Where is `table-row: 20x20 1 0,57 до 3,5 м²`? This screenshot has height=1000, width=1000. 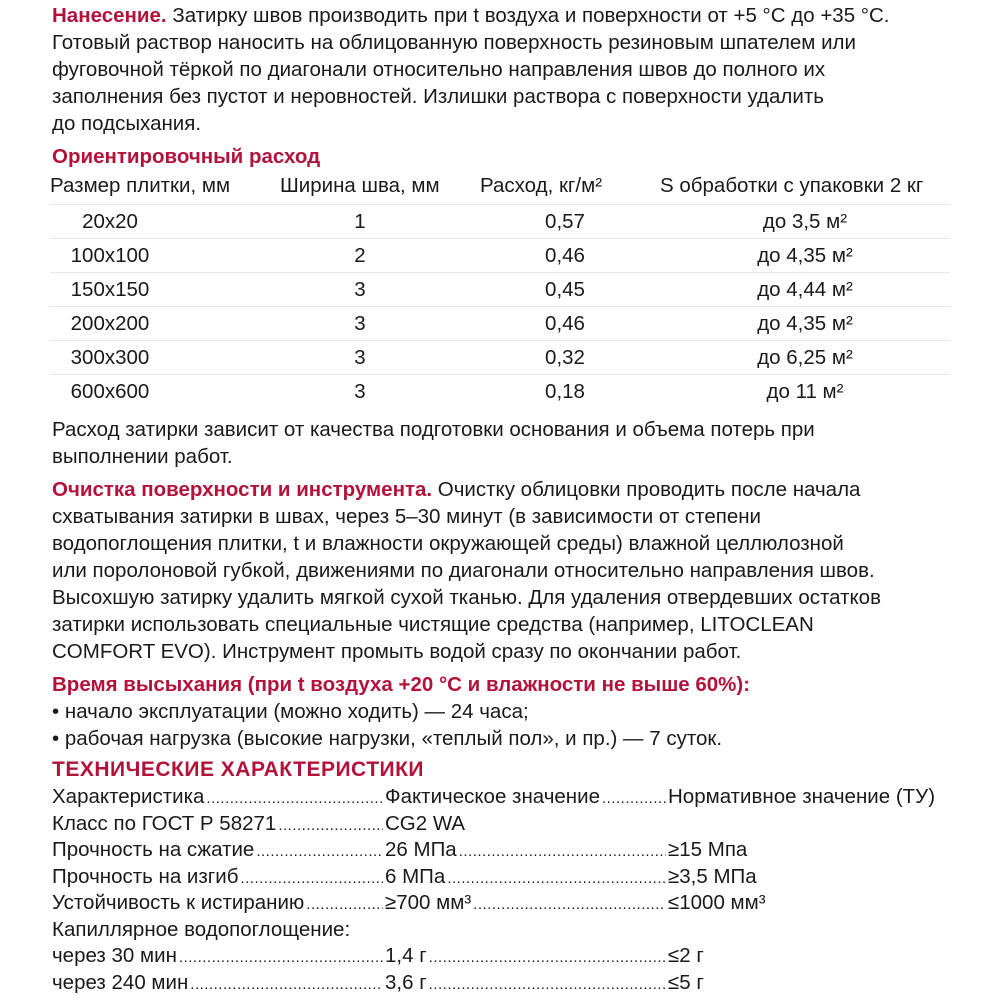 table-row: 20x20 1 0,57 до 3,5 м² is located at coordinates (500, 221).